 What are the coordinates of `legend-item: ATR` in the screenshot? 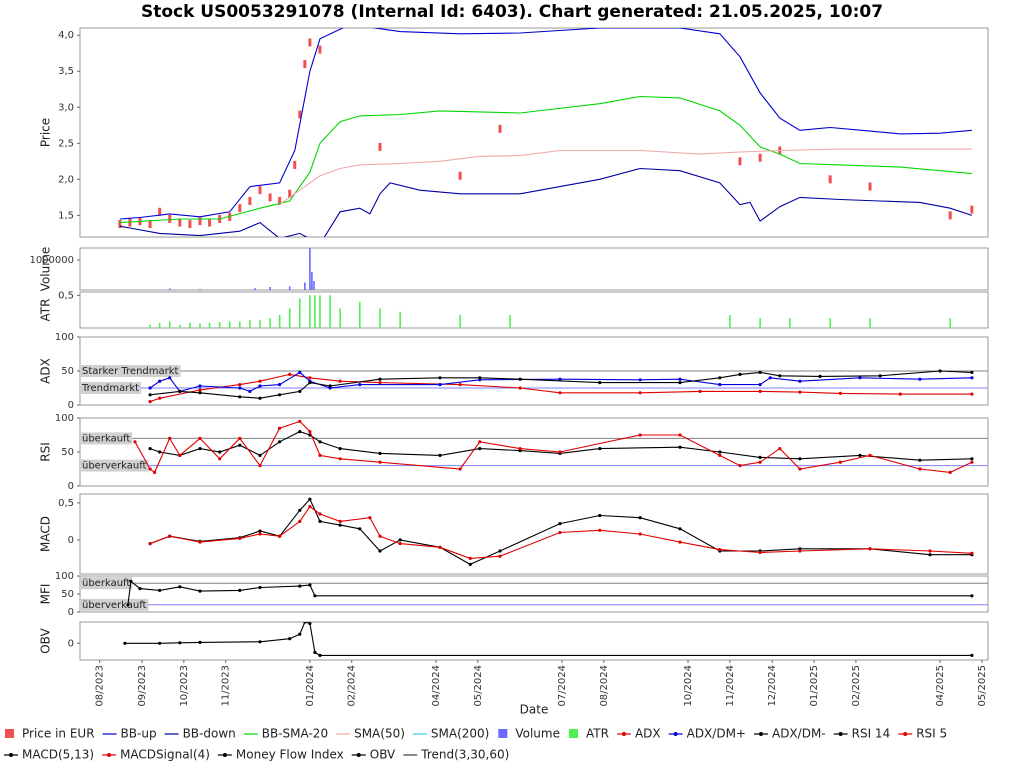 It's located at (588, 734).